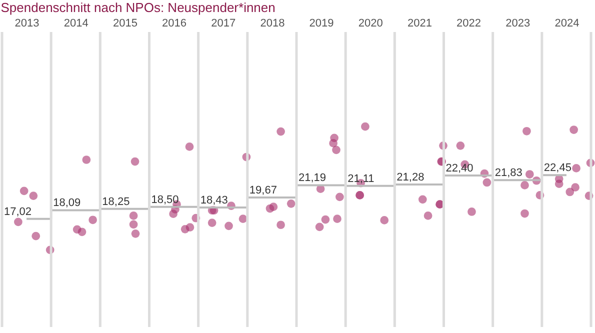  I want to click on x-tick-label: 2017, so click(223, 24).